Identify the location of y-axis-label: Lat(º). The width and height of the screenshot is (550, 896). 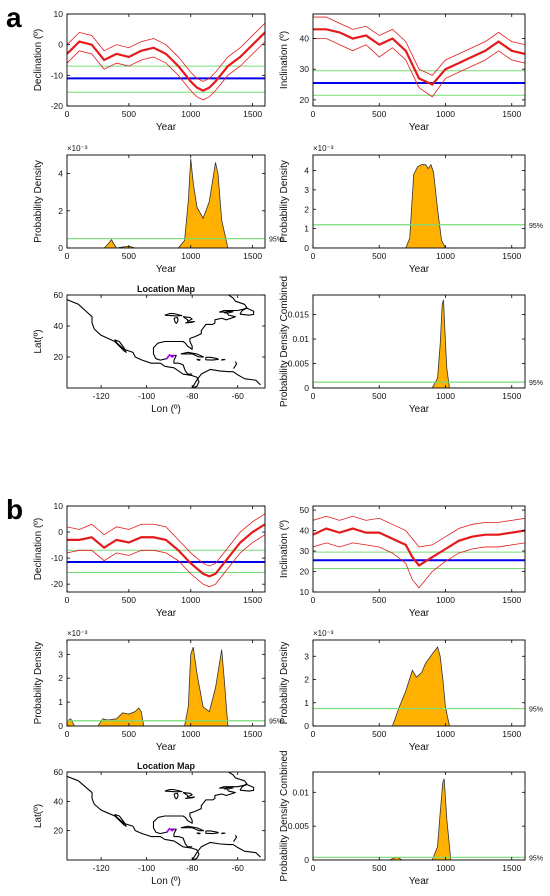
(38, 341).